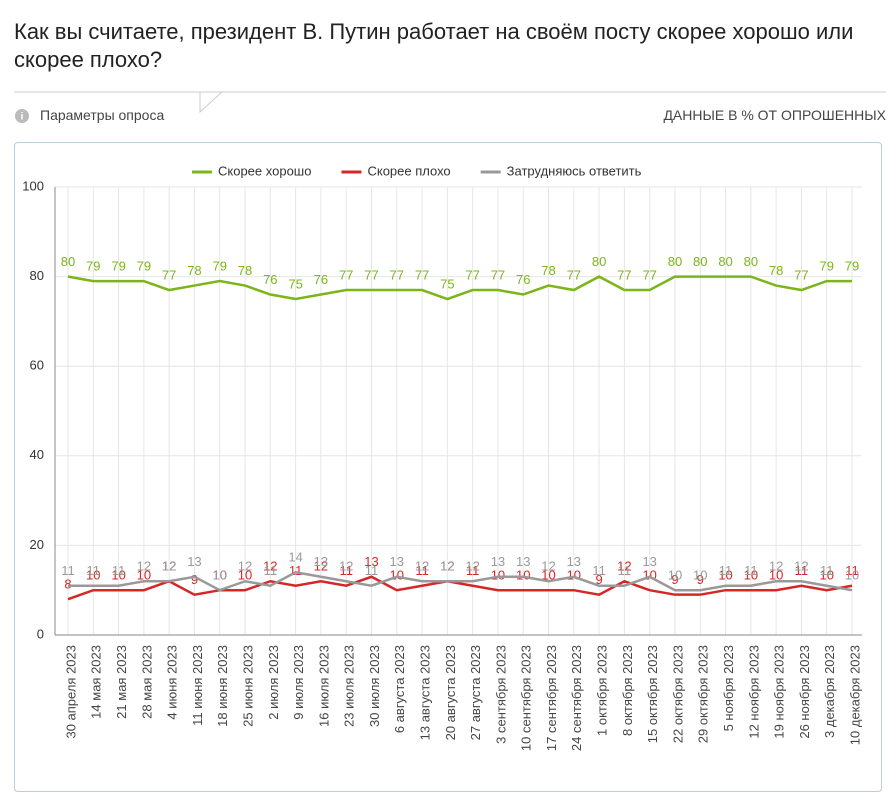 The width and height of the screenshot is (896, 800). Describe the element at coordinates (627, 690) in the screenshot. I see `x-tick-label: 8 октября 2023` at that location.